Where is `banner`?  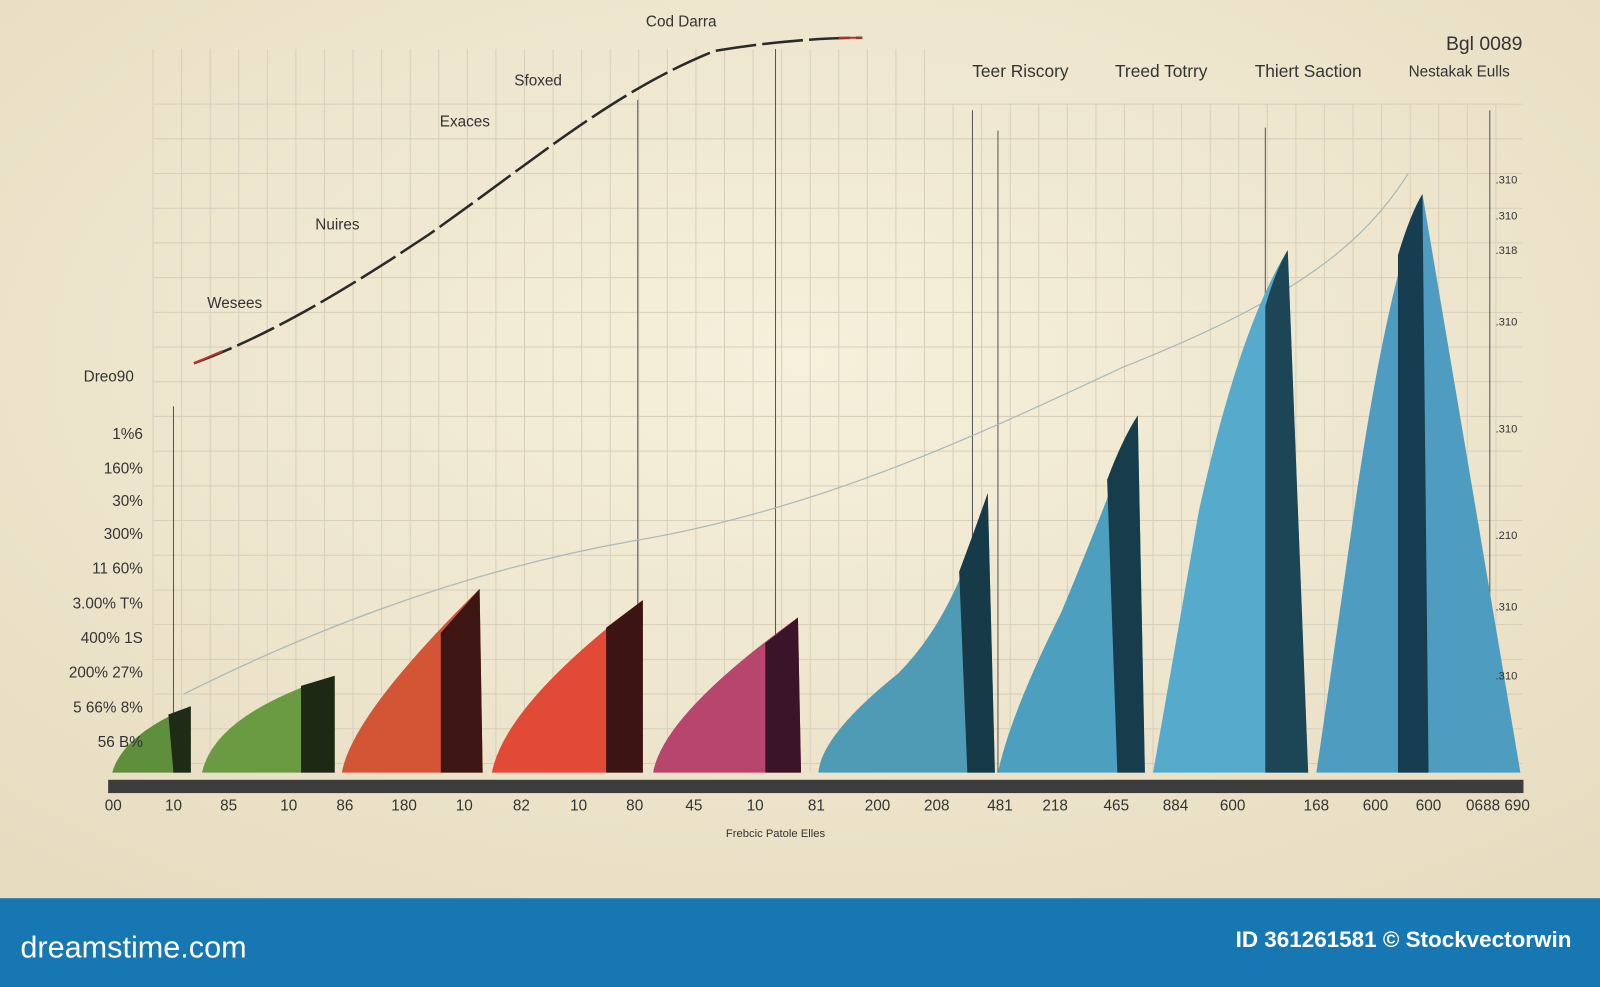
banner is located at coordinates (800, 942).